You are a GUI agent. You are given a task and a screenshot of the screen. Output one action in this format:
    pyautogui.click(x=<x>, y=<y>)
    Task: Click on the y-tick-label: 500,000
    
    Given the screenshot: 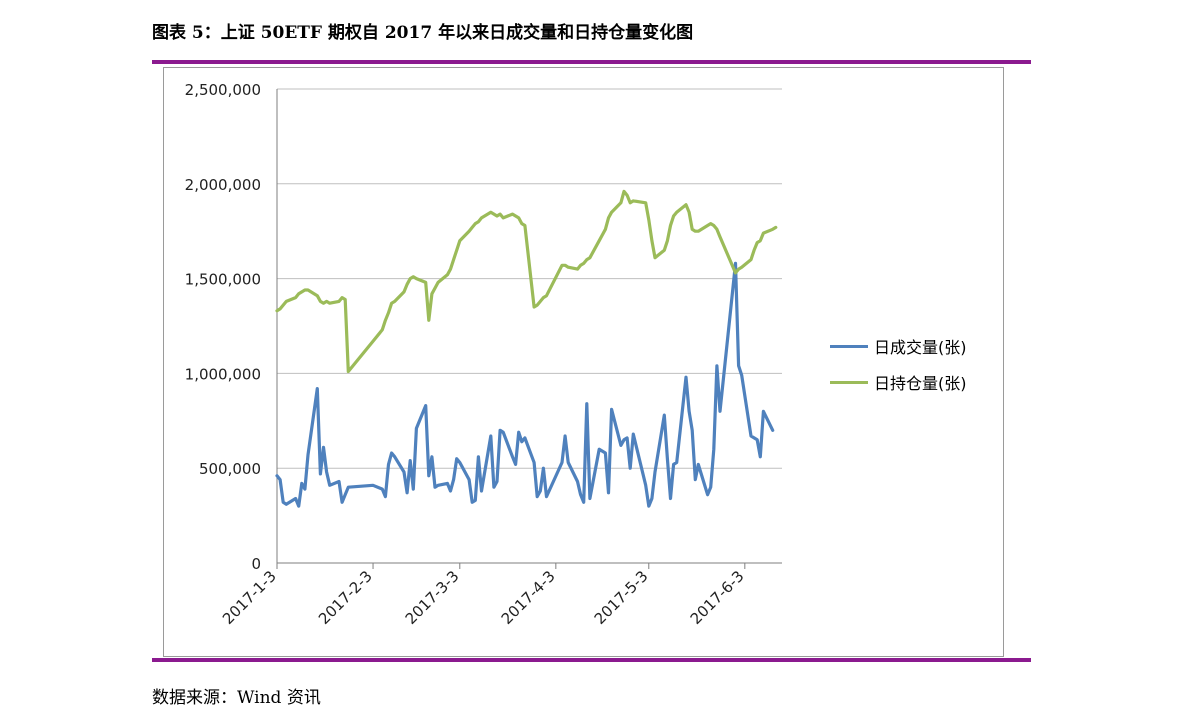 What is the action you would take?
    pyautogui.click(x=230, y=469)
    